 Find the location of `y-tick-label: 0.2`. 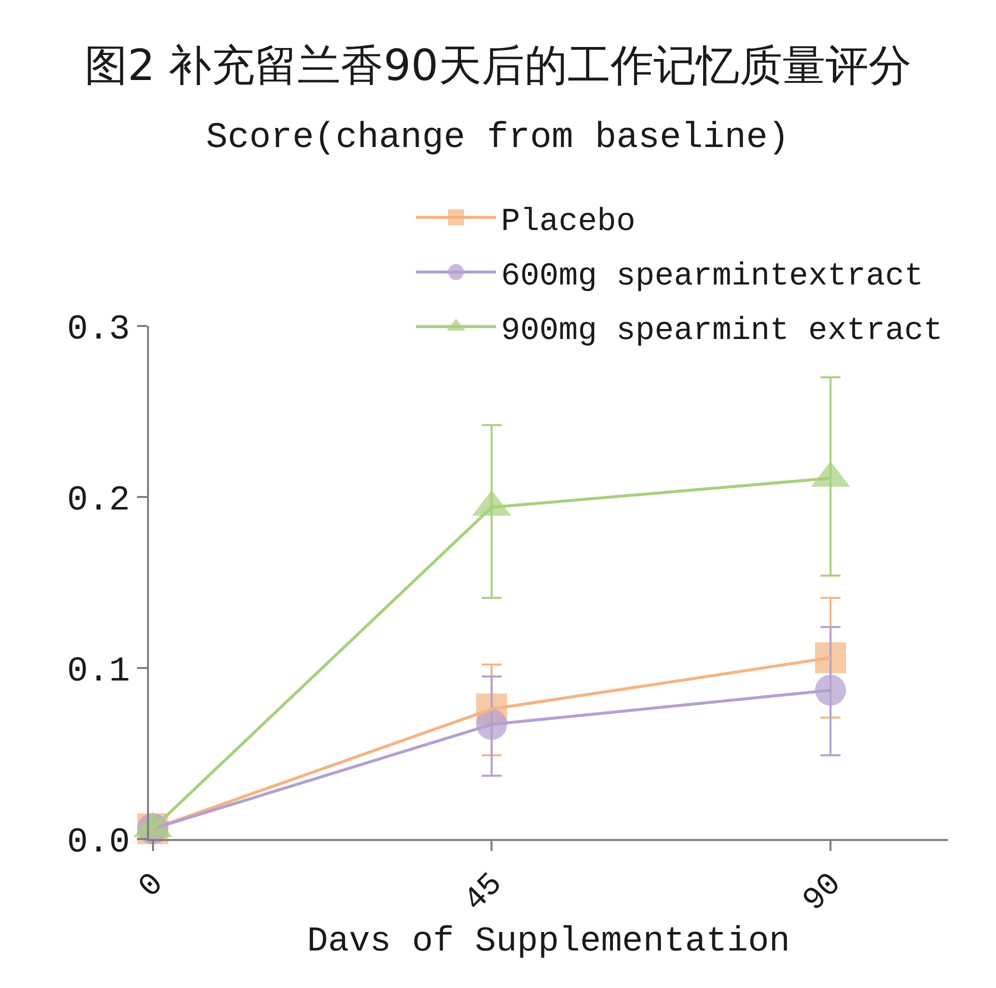

y-tick-label: 0.2 is located at coordinates (98, 500).